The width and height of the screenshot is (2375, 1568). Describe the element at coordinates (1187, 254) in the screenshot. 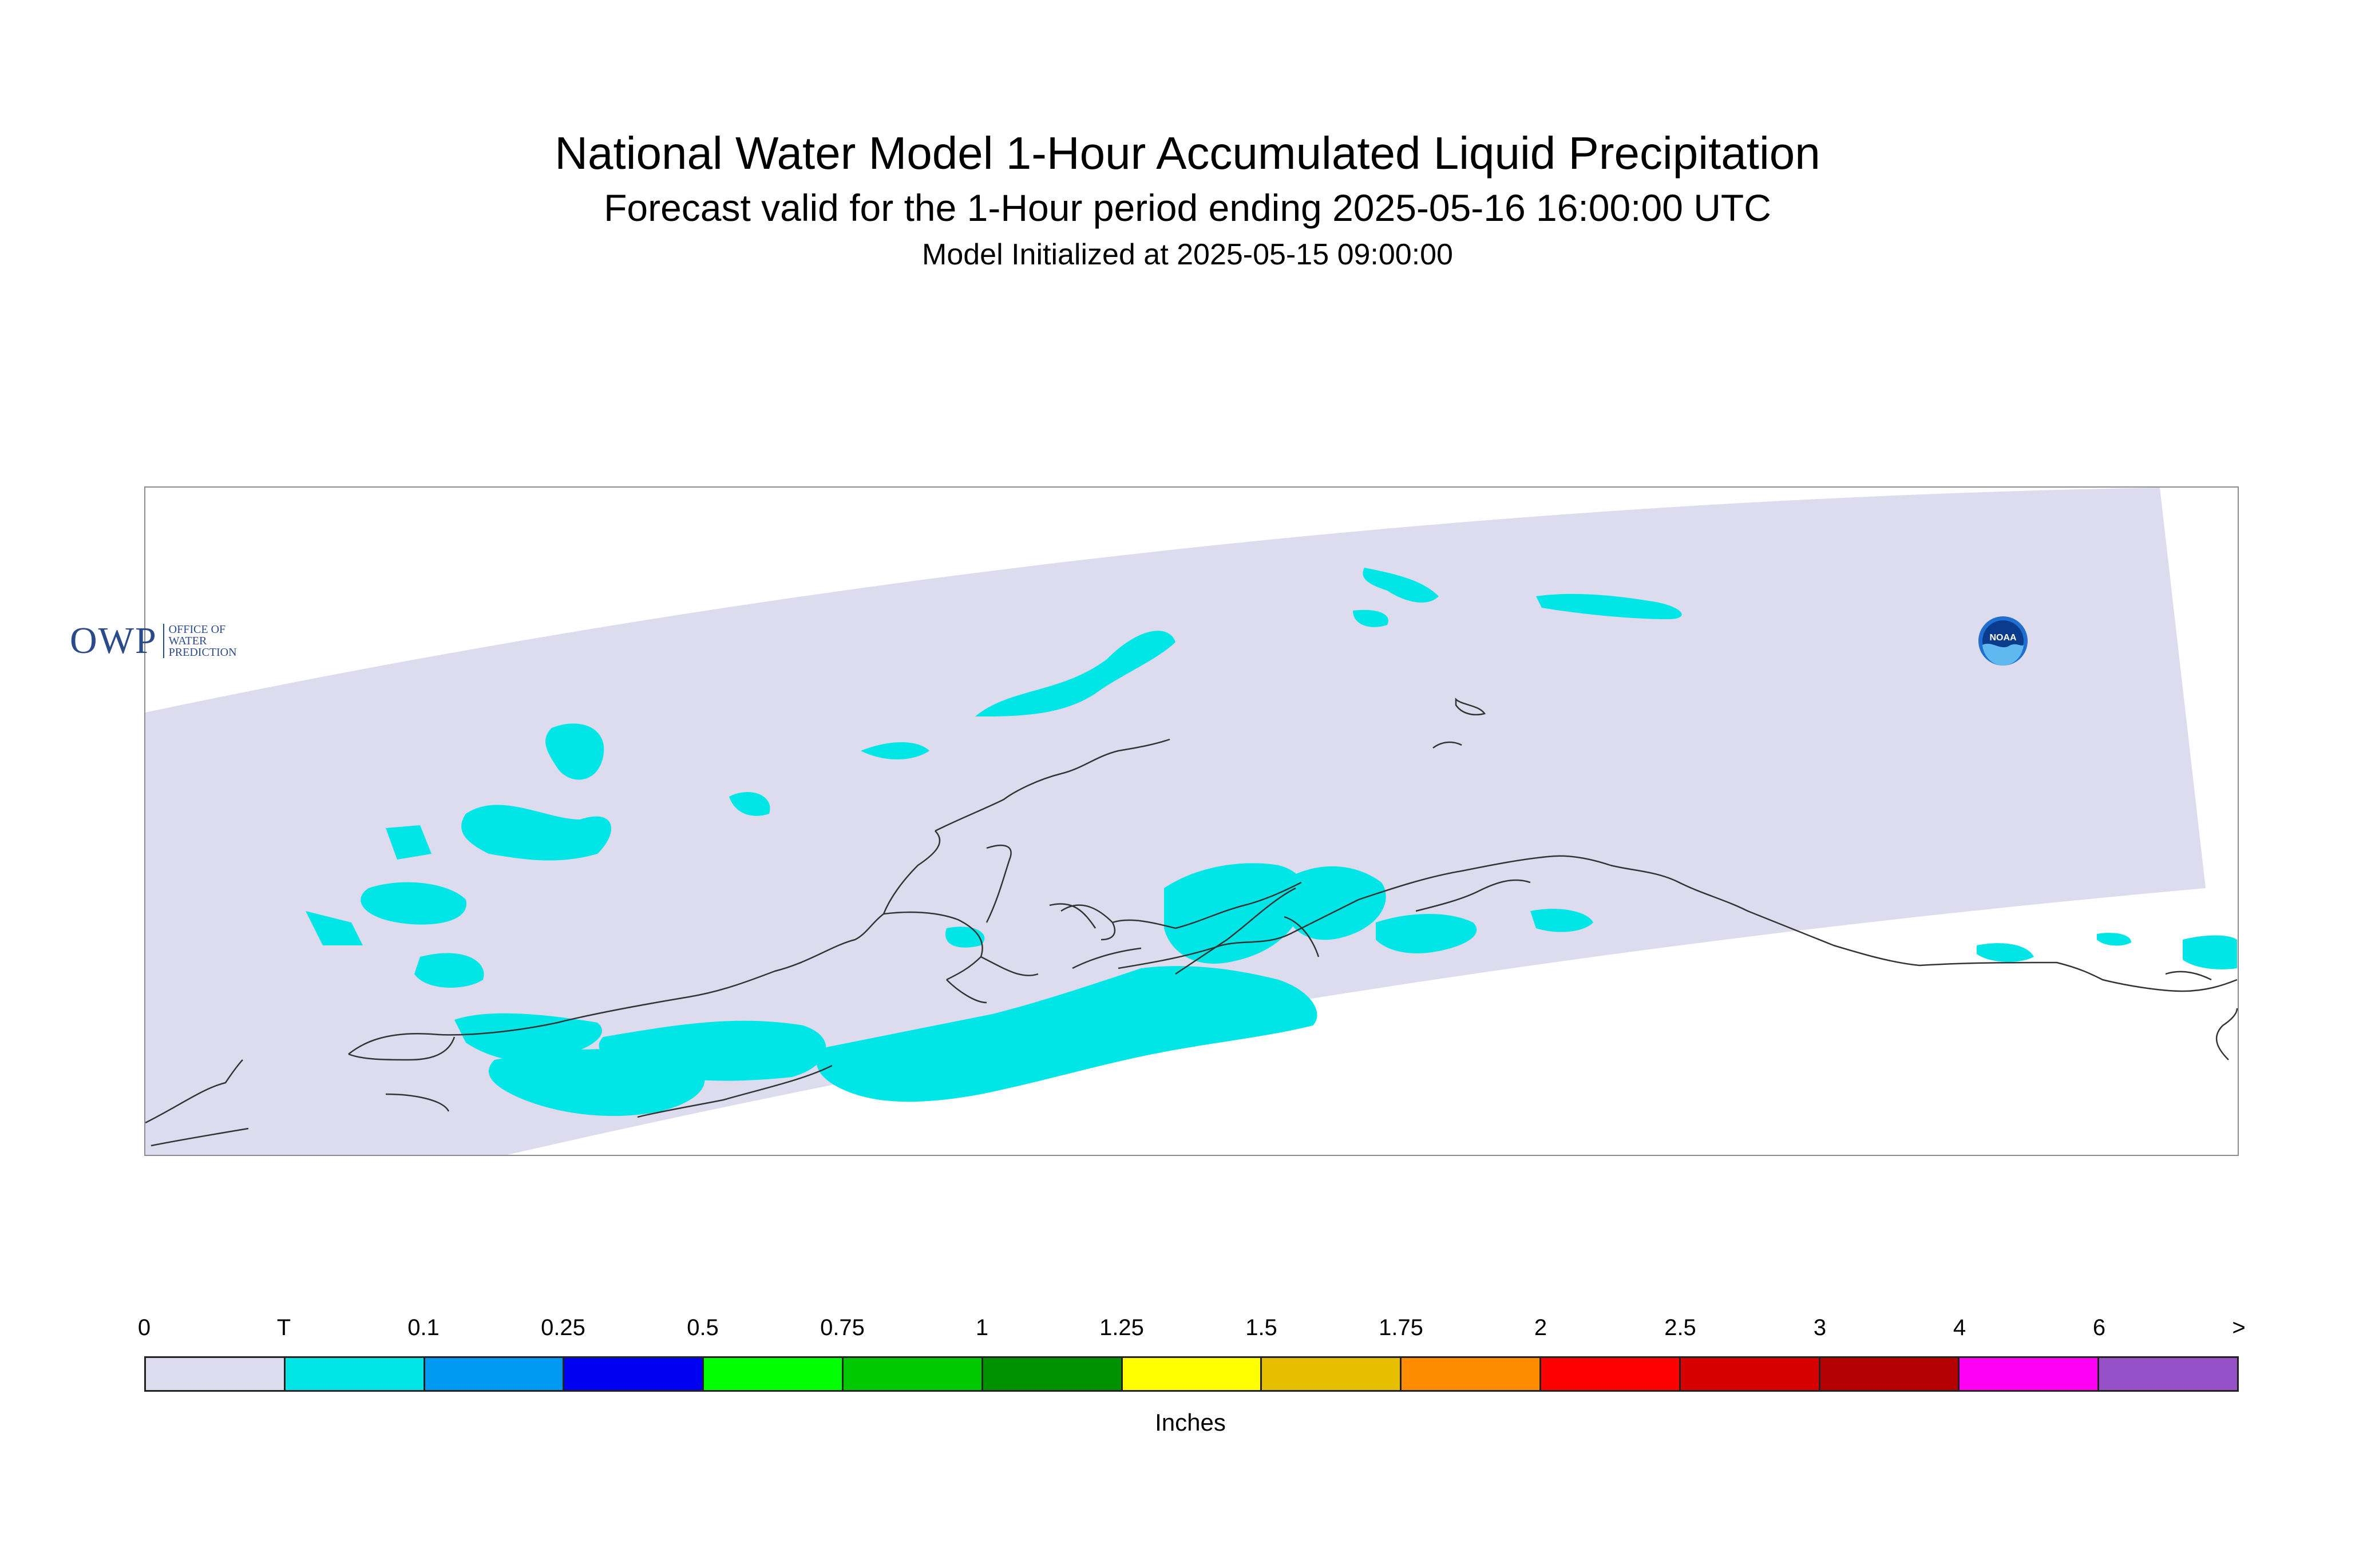

I see `model-init-subtitle: Model Initialized at 2025-05-15 09:00:00` at that location.